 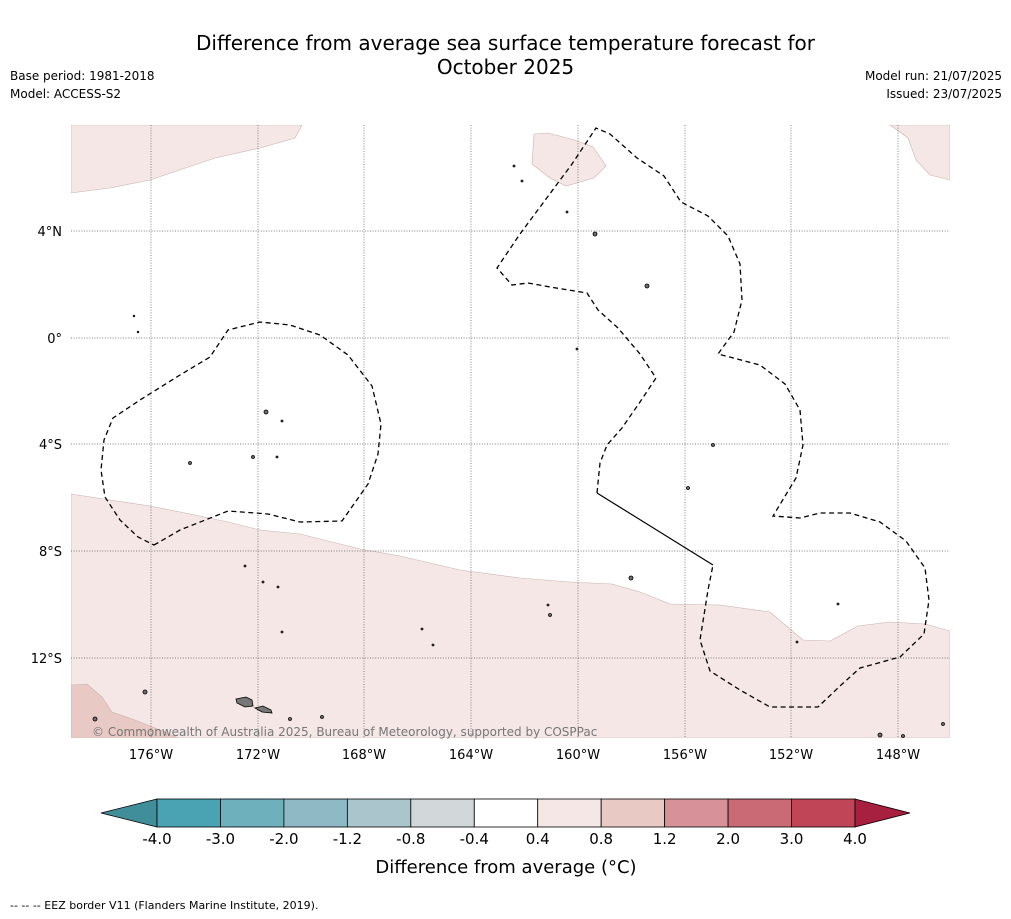 I want to click on lon-label: 168°W, so click(x=364, y=755).